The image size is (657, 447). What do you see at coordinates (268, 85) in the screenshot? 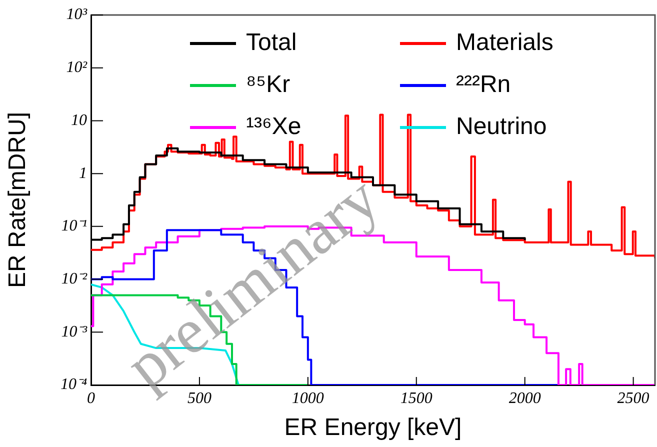
I see `legend-label: ⁸⁵Kr` at bounding box center [268, 85].